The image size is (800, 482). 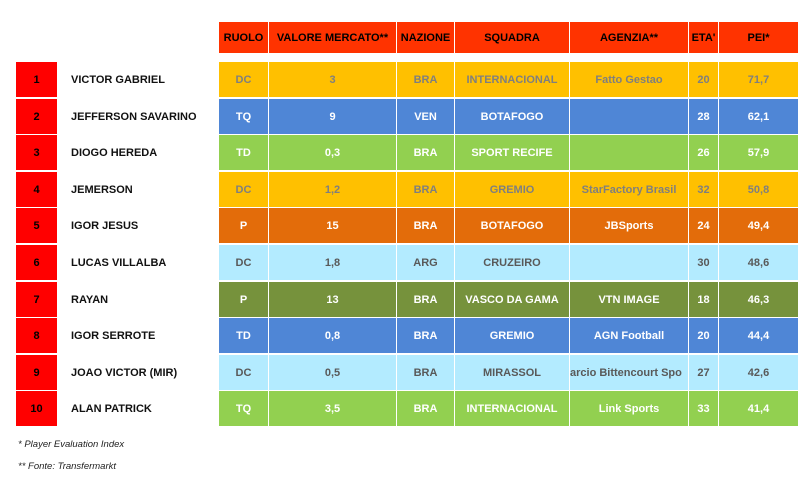 What do you see at coordinates (703, 408) in the screenshot?
I see `cell-eta: 33` at bounding box center [703, 408].